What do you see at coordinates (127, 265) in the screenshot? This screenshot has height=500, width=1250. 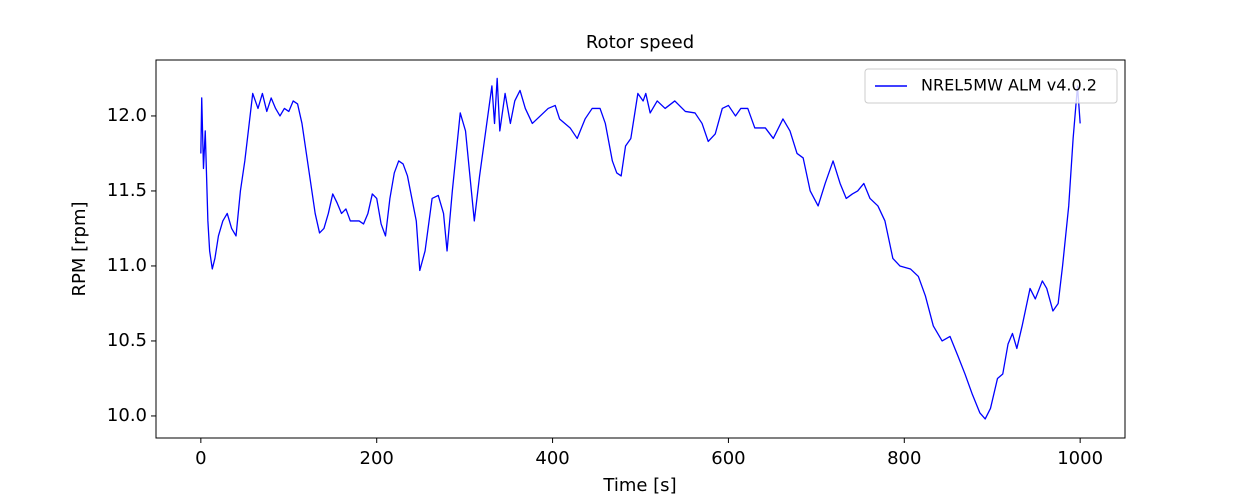 I see `y-tick-label: 11.0` at bounding box center [127, 265].